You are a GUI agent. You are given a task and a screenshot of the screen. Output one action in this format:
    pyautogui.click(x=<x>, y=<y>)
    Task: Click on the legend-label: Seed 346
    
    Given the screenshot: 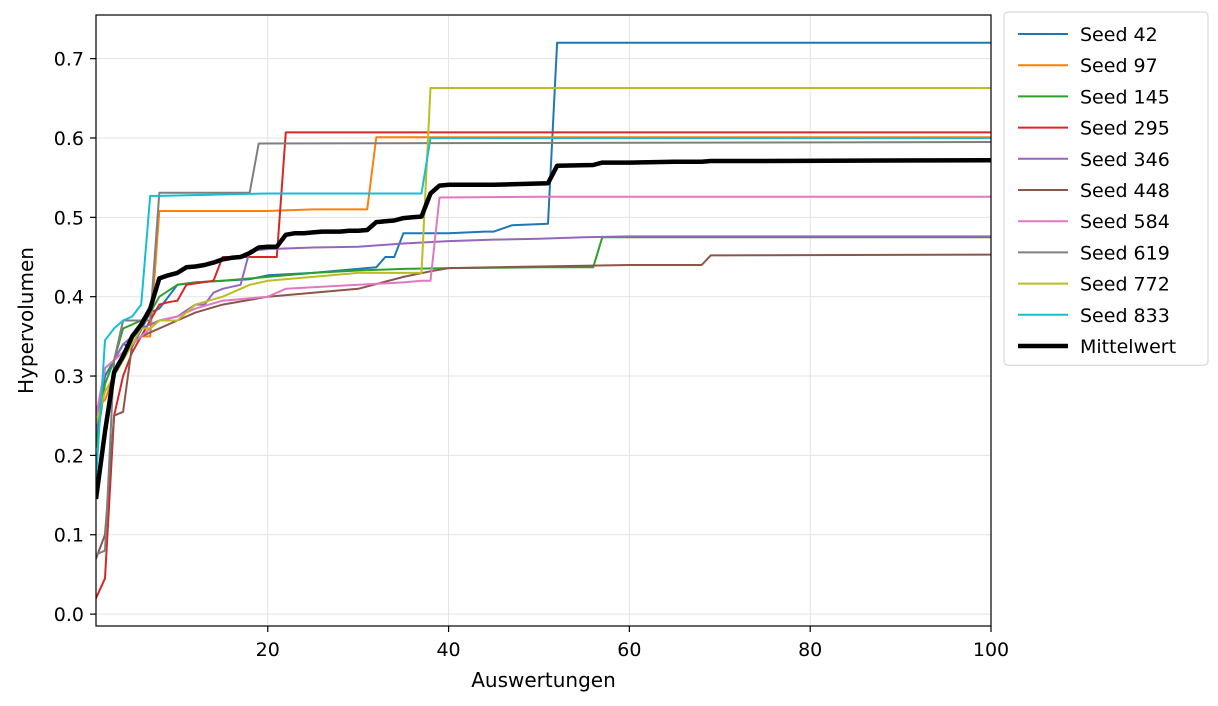 What is the action you would take?
    pyautogui.click(x=1125, y=160)
    